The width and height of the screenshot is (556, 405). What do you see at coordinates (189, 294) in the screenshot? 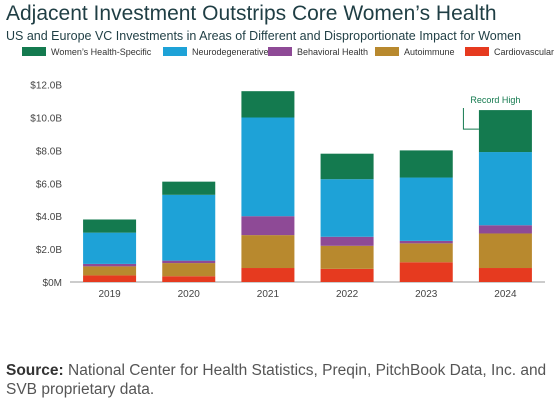
I see `x-tick-label: 2020` at bounding box center [189, 294].